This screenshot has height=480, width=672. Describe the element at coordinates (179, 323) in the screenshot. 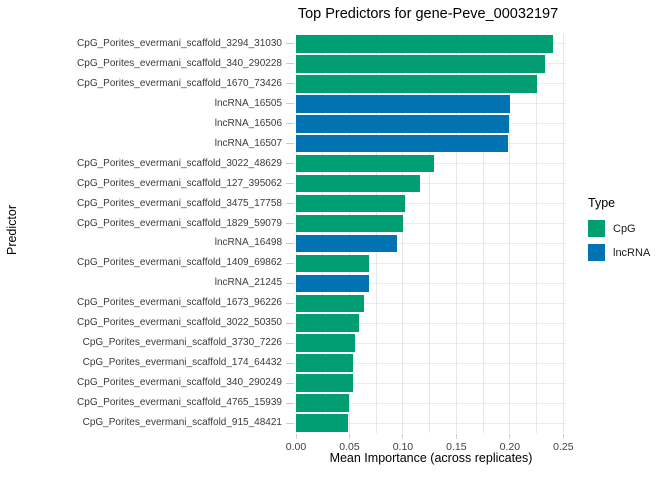

I see `y-tick-label: CpG_Porites_evermani_scaffold_3022_50350` at that location.